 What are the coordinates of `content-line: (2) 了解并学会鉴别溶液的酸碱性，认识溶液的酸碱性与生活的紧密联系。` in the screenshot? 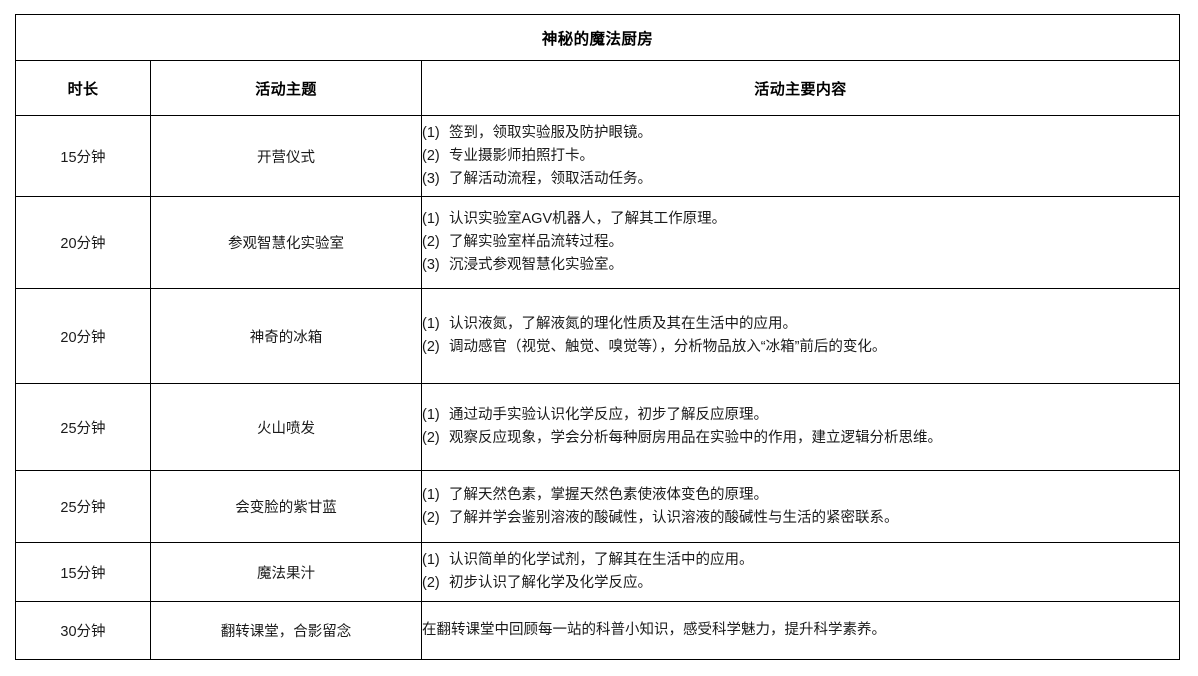 It's located at (800, 518).